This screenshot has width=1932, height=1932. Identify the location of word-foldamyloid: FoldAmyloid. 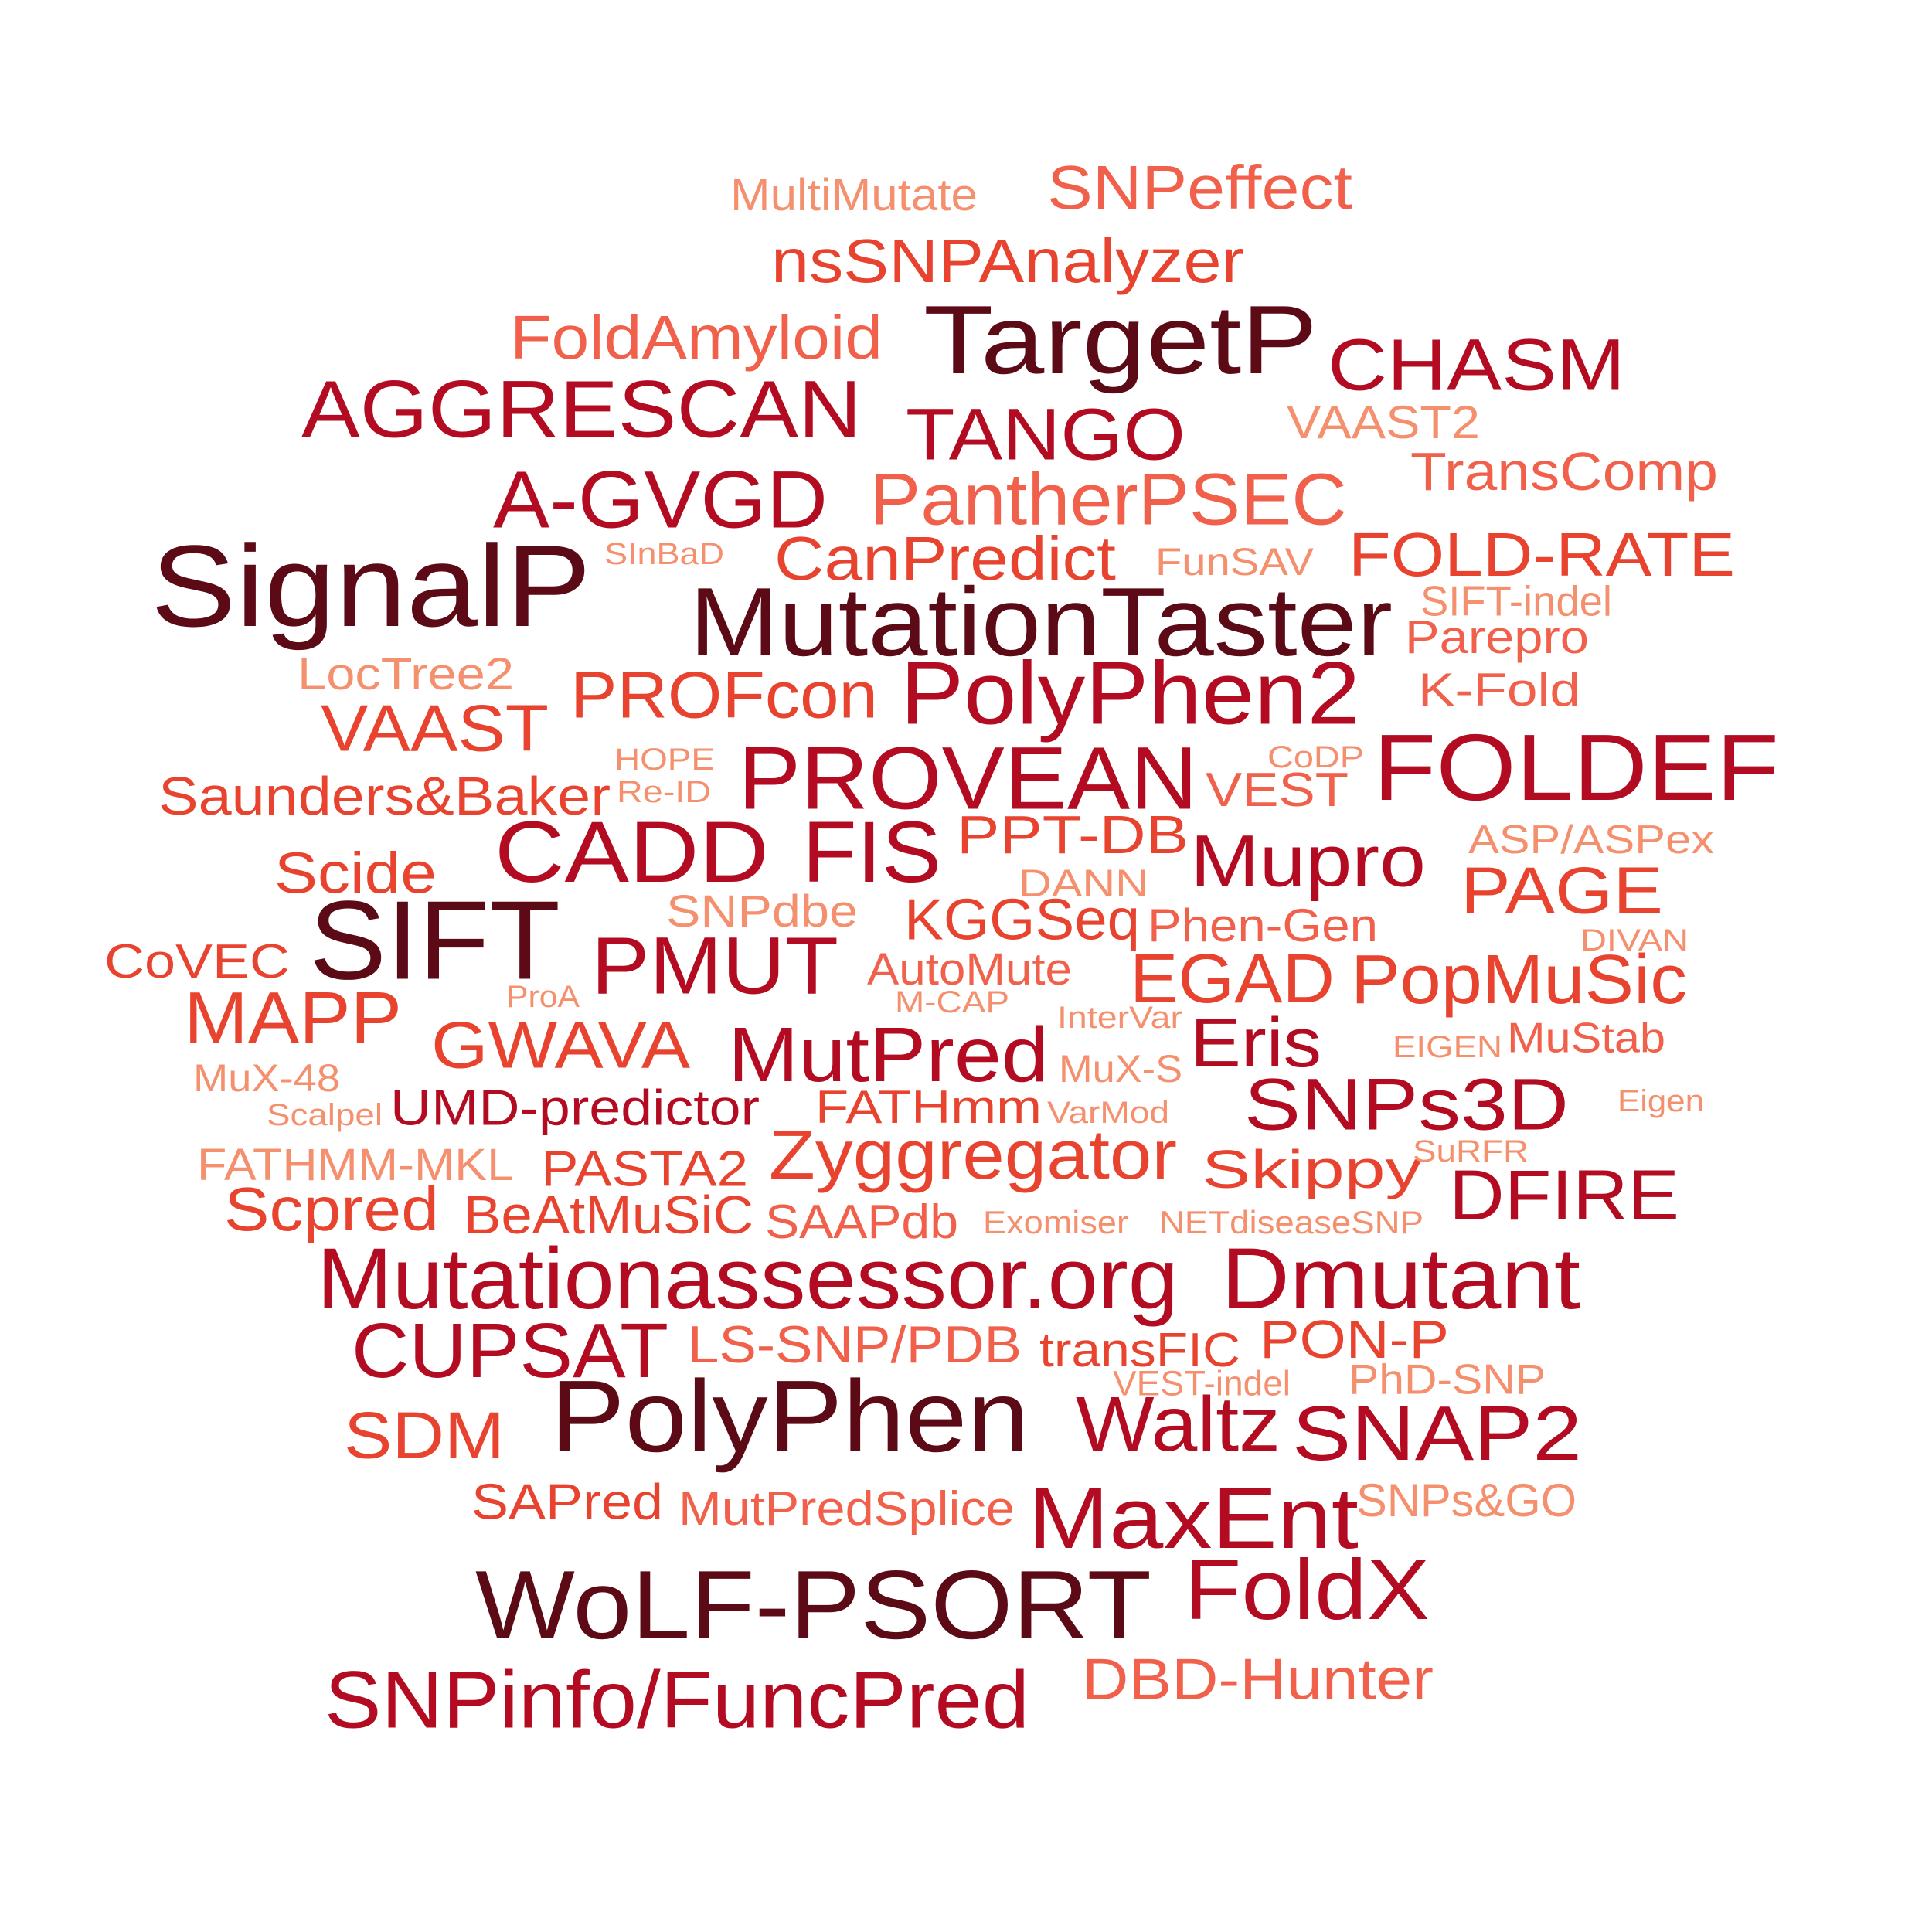
(696, 337).